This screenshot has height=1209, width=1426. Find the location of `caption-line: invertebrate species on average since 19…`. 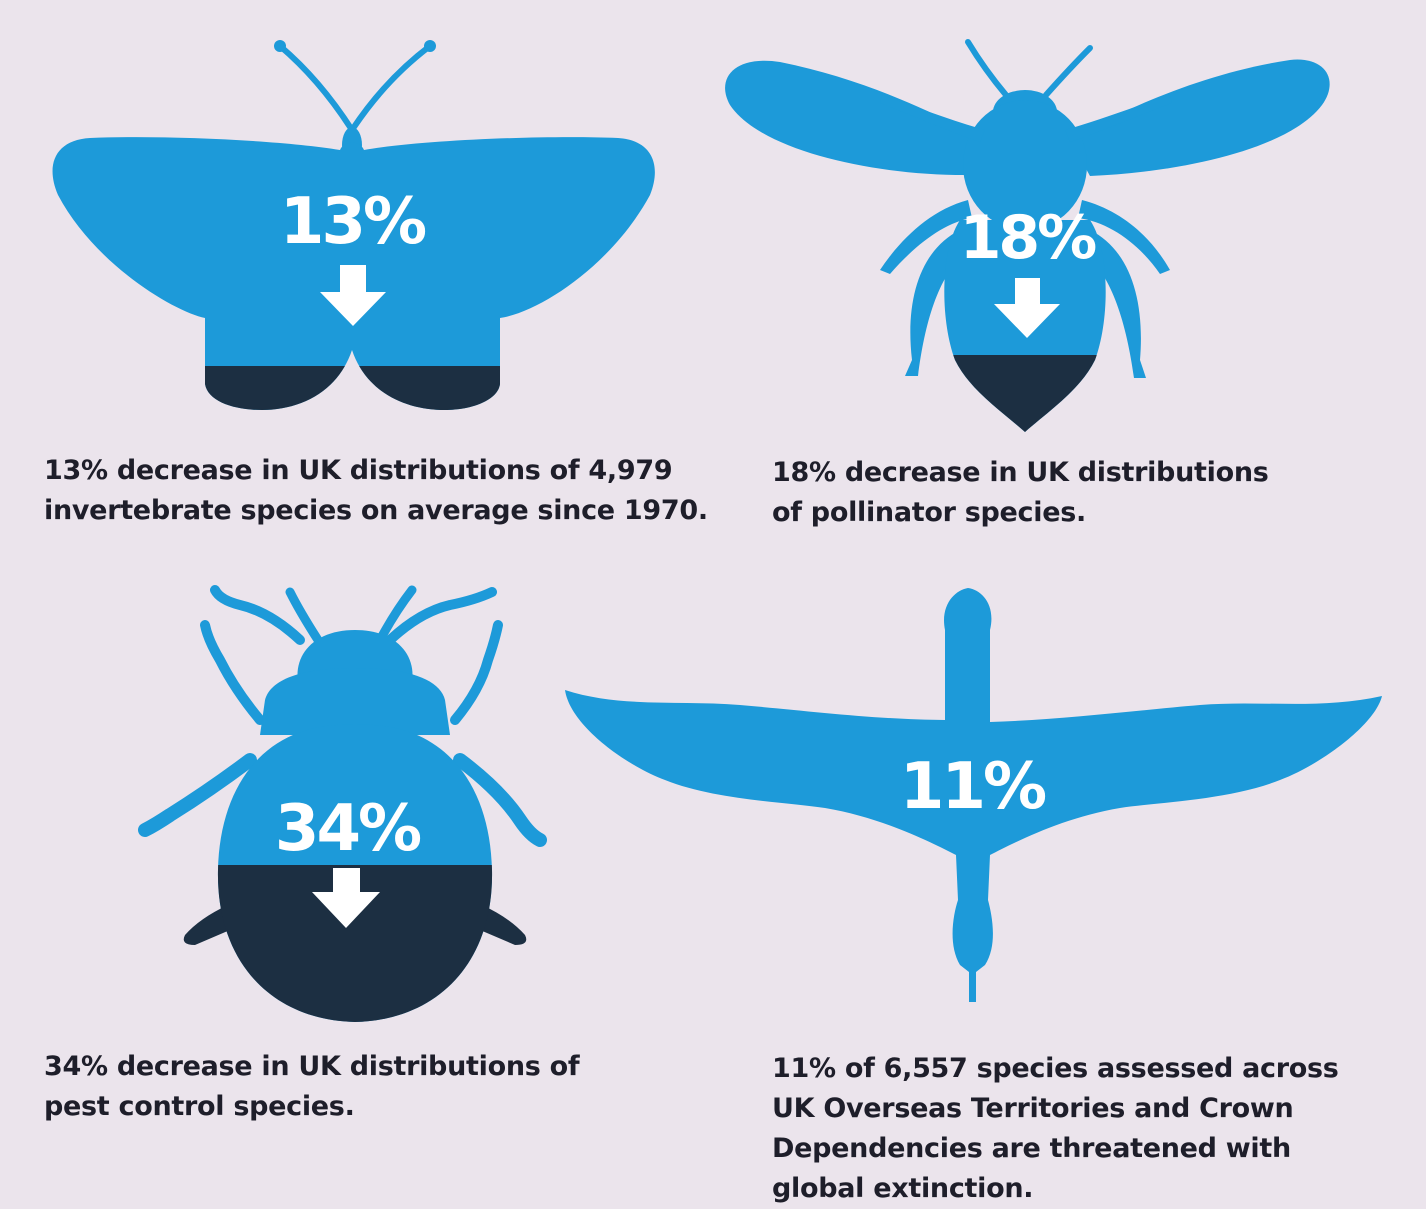

caption-line: invertebrate species on average since 19… is located at coordinates (376, 510).